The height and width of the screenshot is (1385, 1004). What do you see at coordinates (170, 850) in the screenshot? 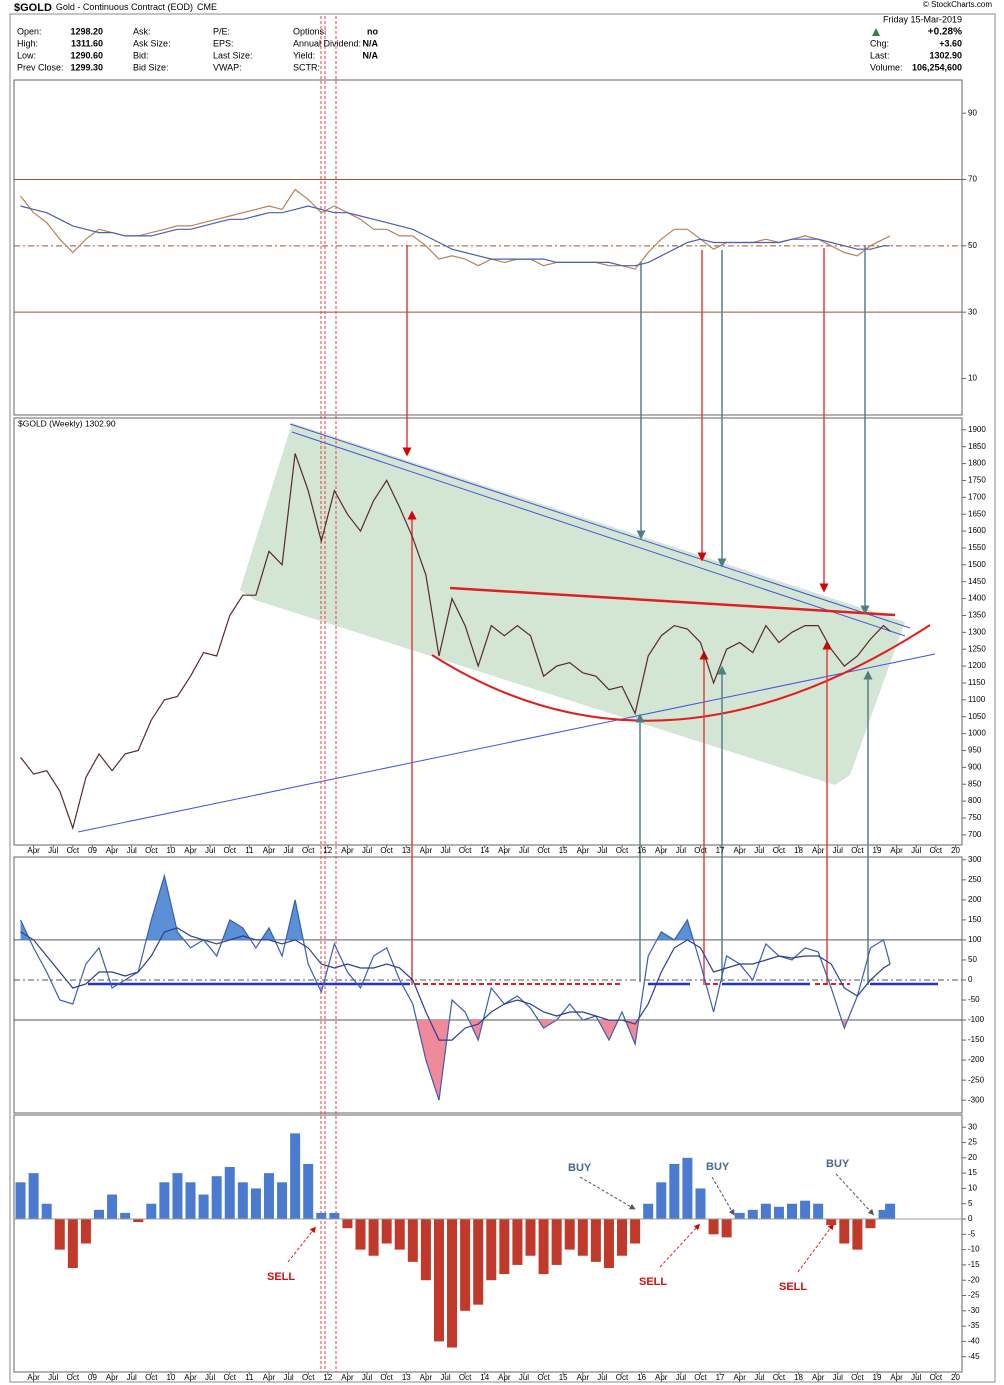
I see `x-tick-label: 10` at bounding box center [170, 850].